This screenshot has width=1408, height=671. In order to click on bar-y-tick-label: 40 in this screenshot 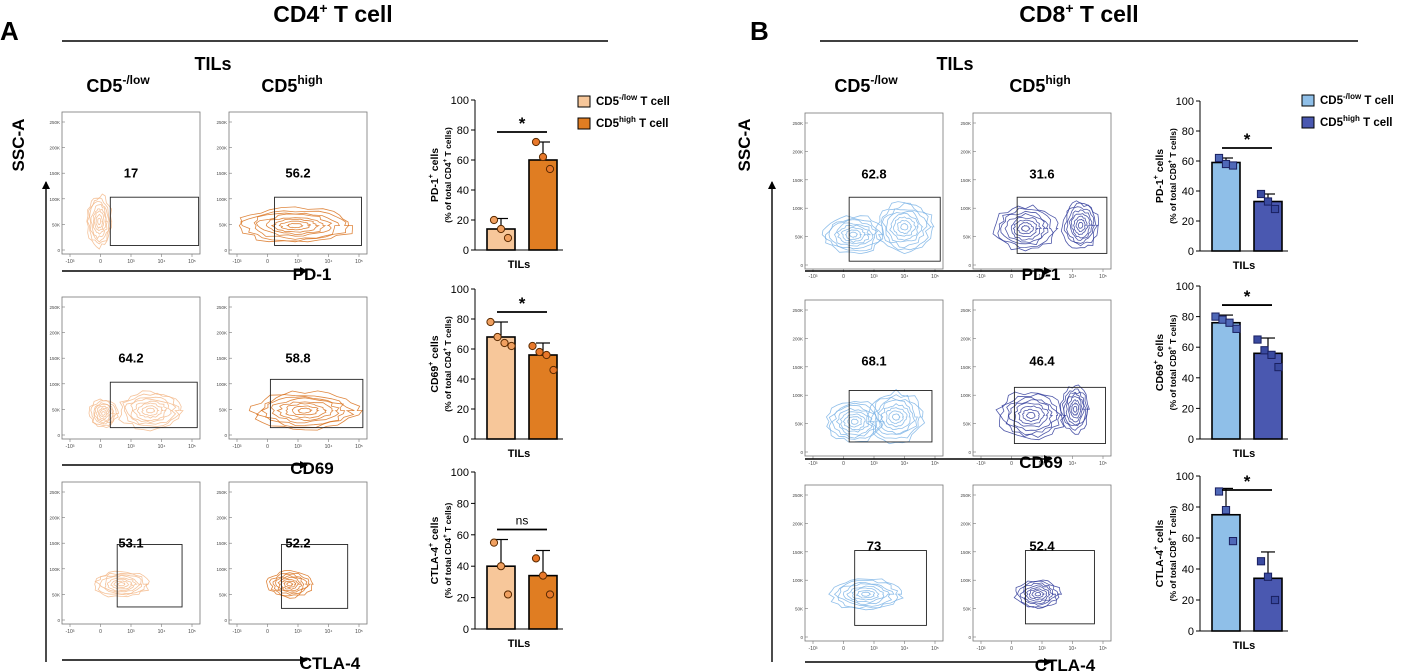, I will do `click(463, 380)`.